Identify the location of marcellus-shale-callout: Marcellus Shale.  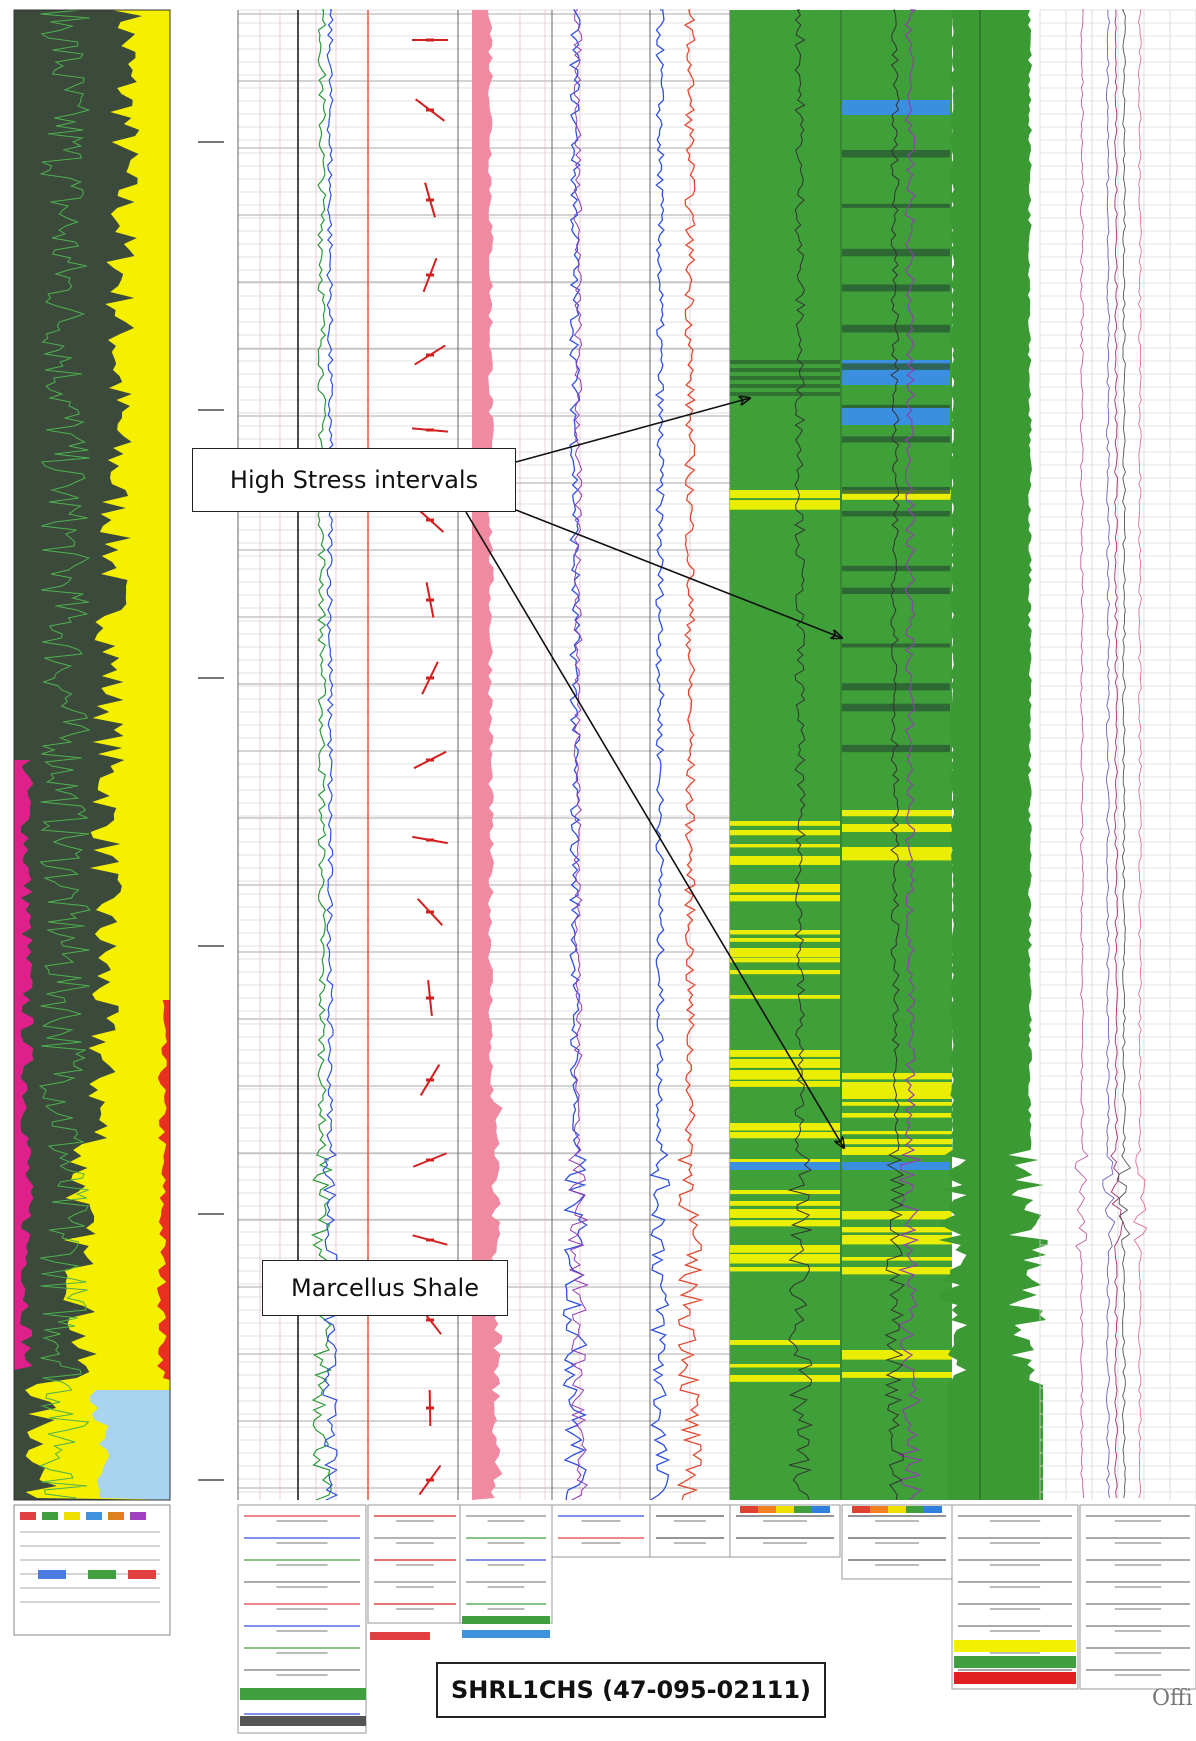
(385, 1288).